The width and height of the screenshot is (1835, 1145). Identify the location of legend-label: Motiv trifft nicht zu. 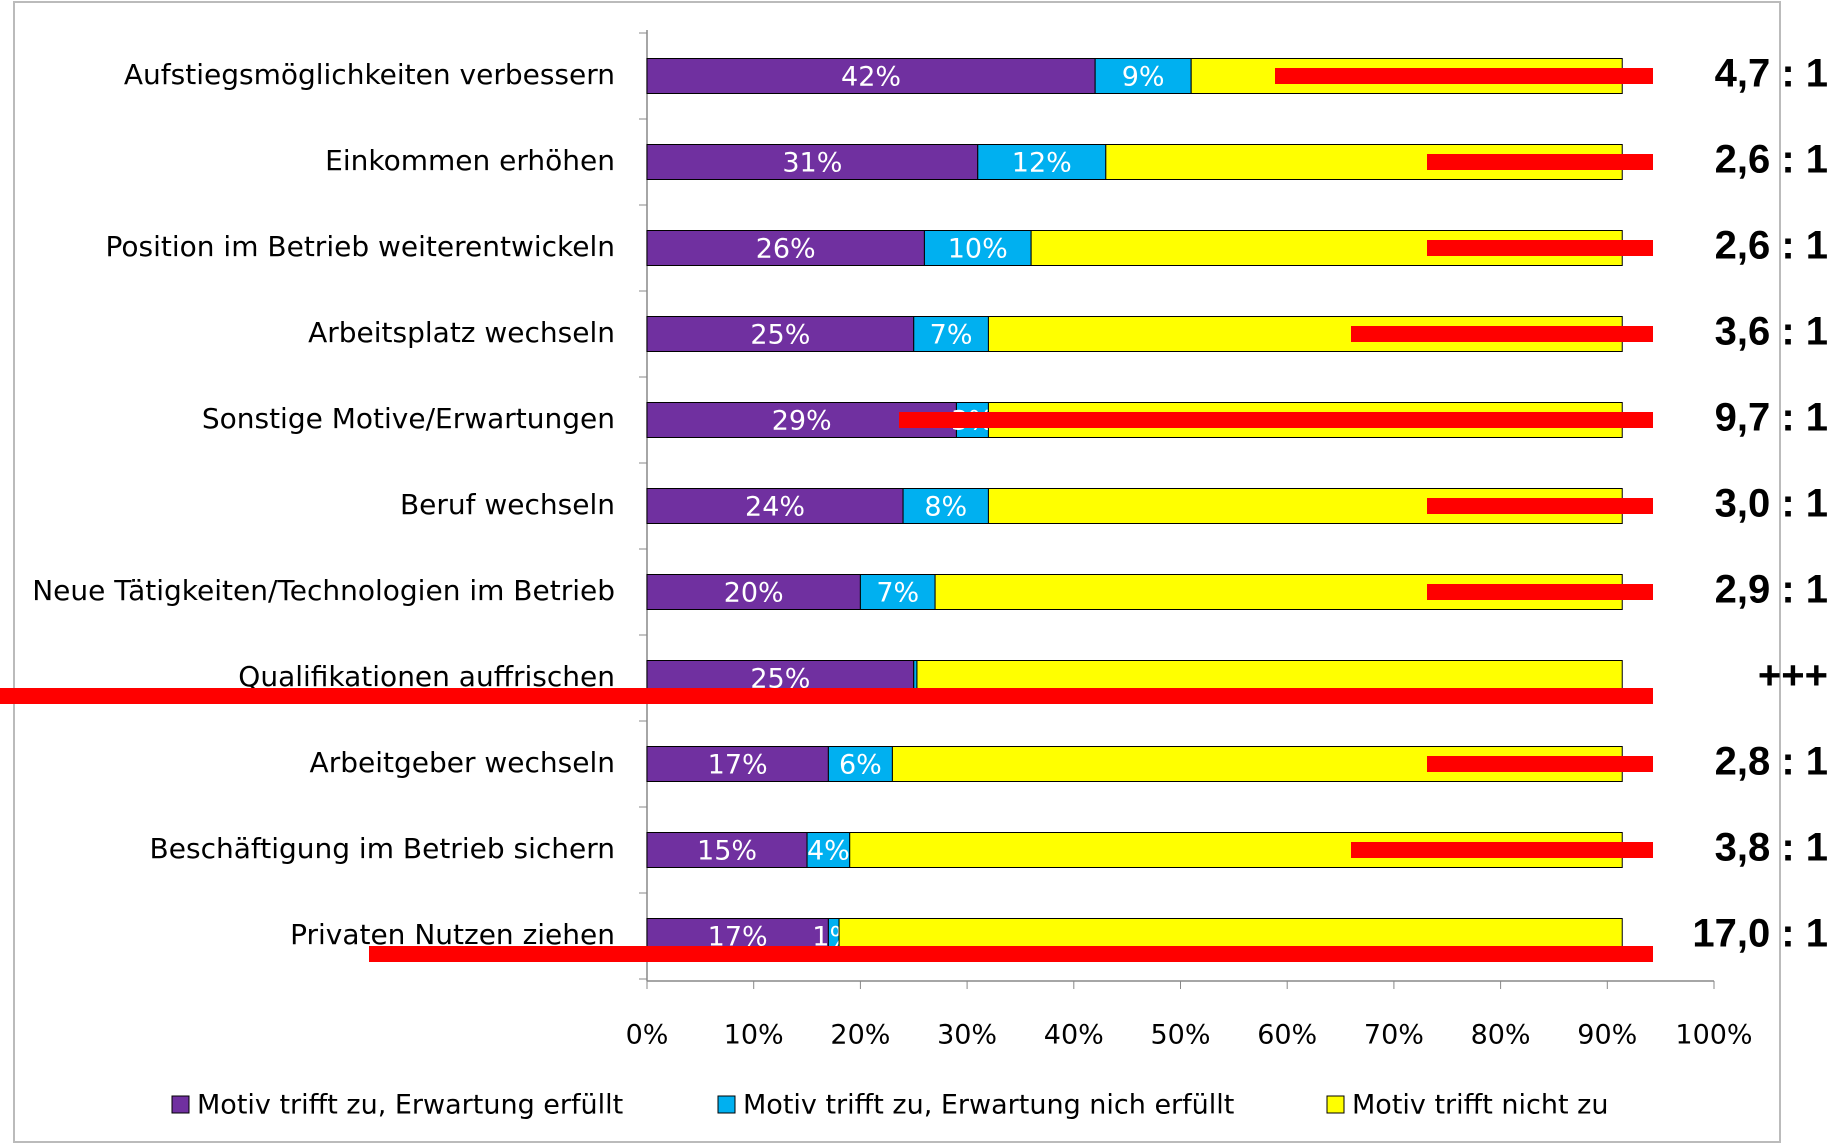
(1480, 1105).